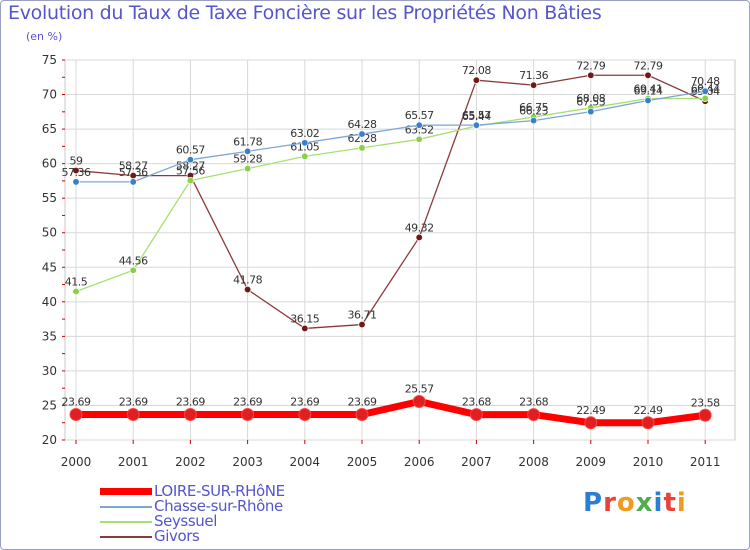 This screenshot has width=750, height=550. What do you see at coordinates (185, 521) in the screenshot?
I see `legend-label-seyssuel: Seyssuel` at bounding box center [185, 521].